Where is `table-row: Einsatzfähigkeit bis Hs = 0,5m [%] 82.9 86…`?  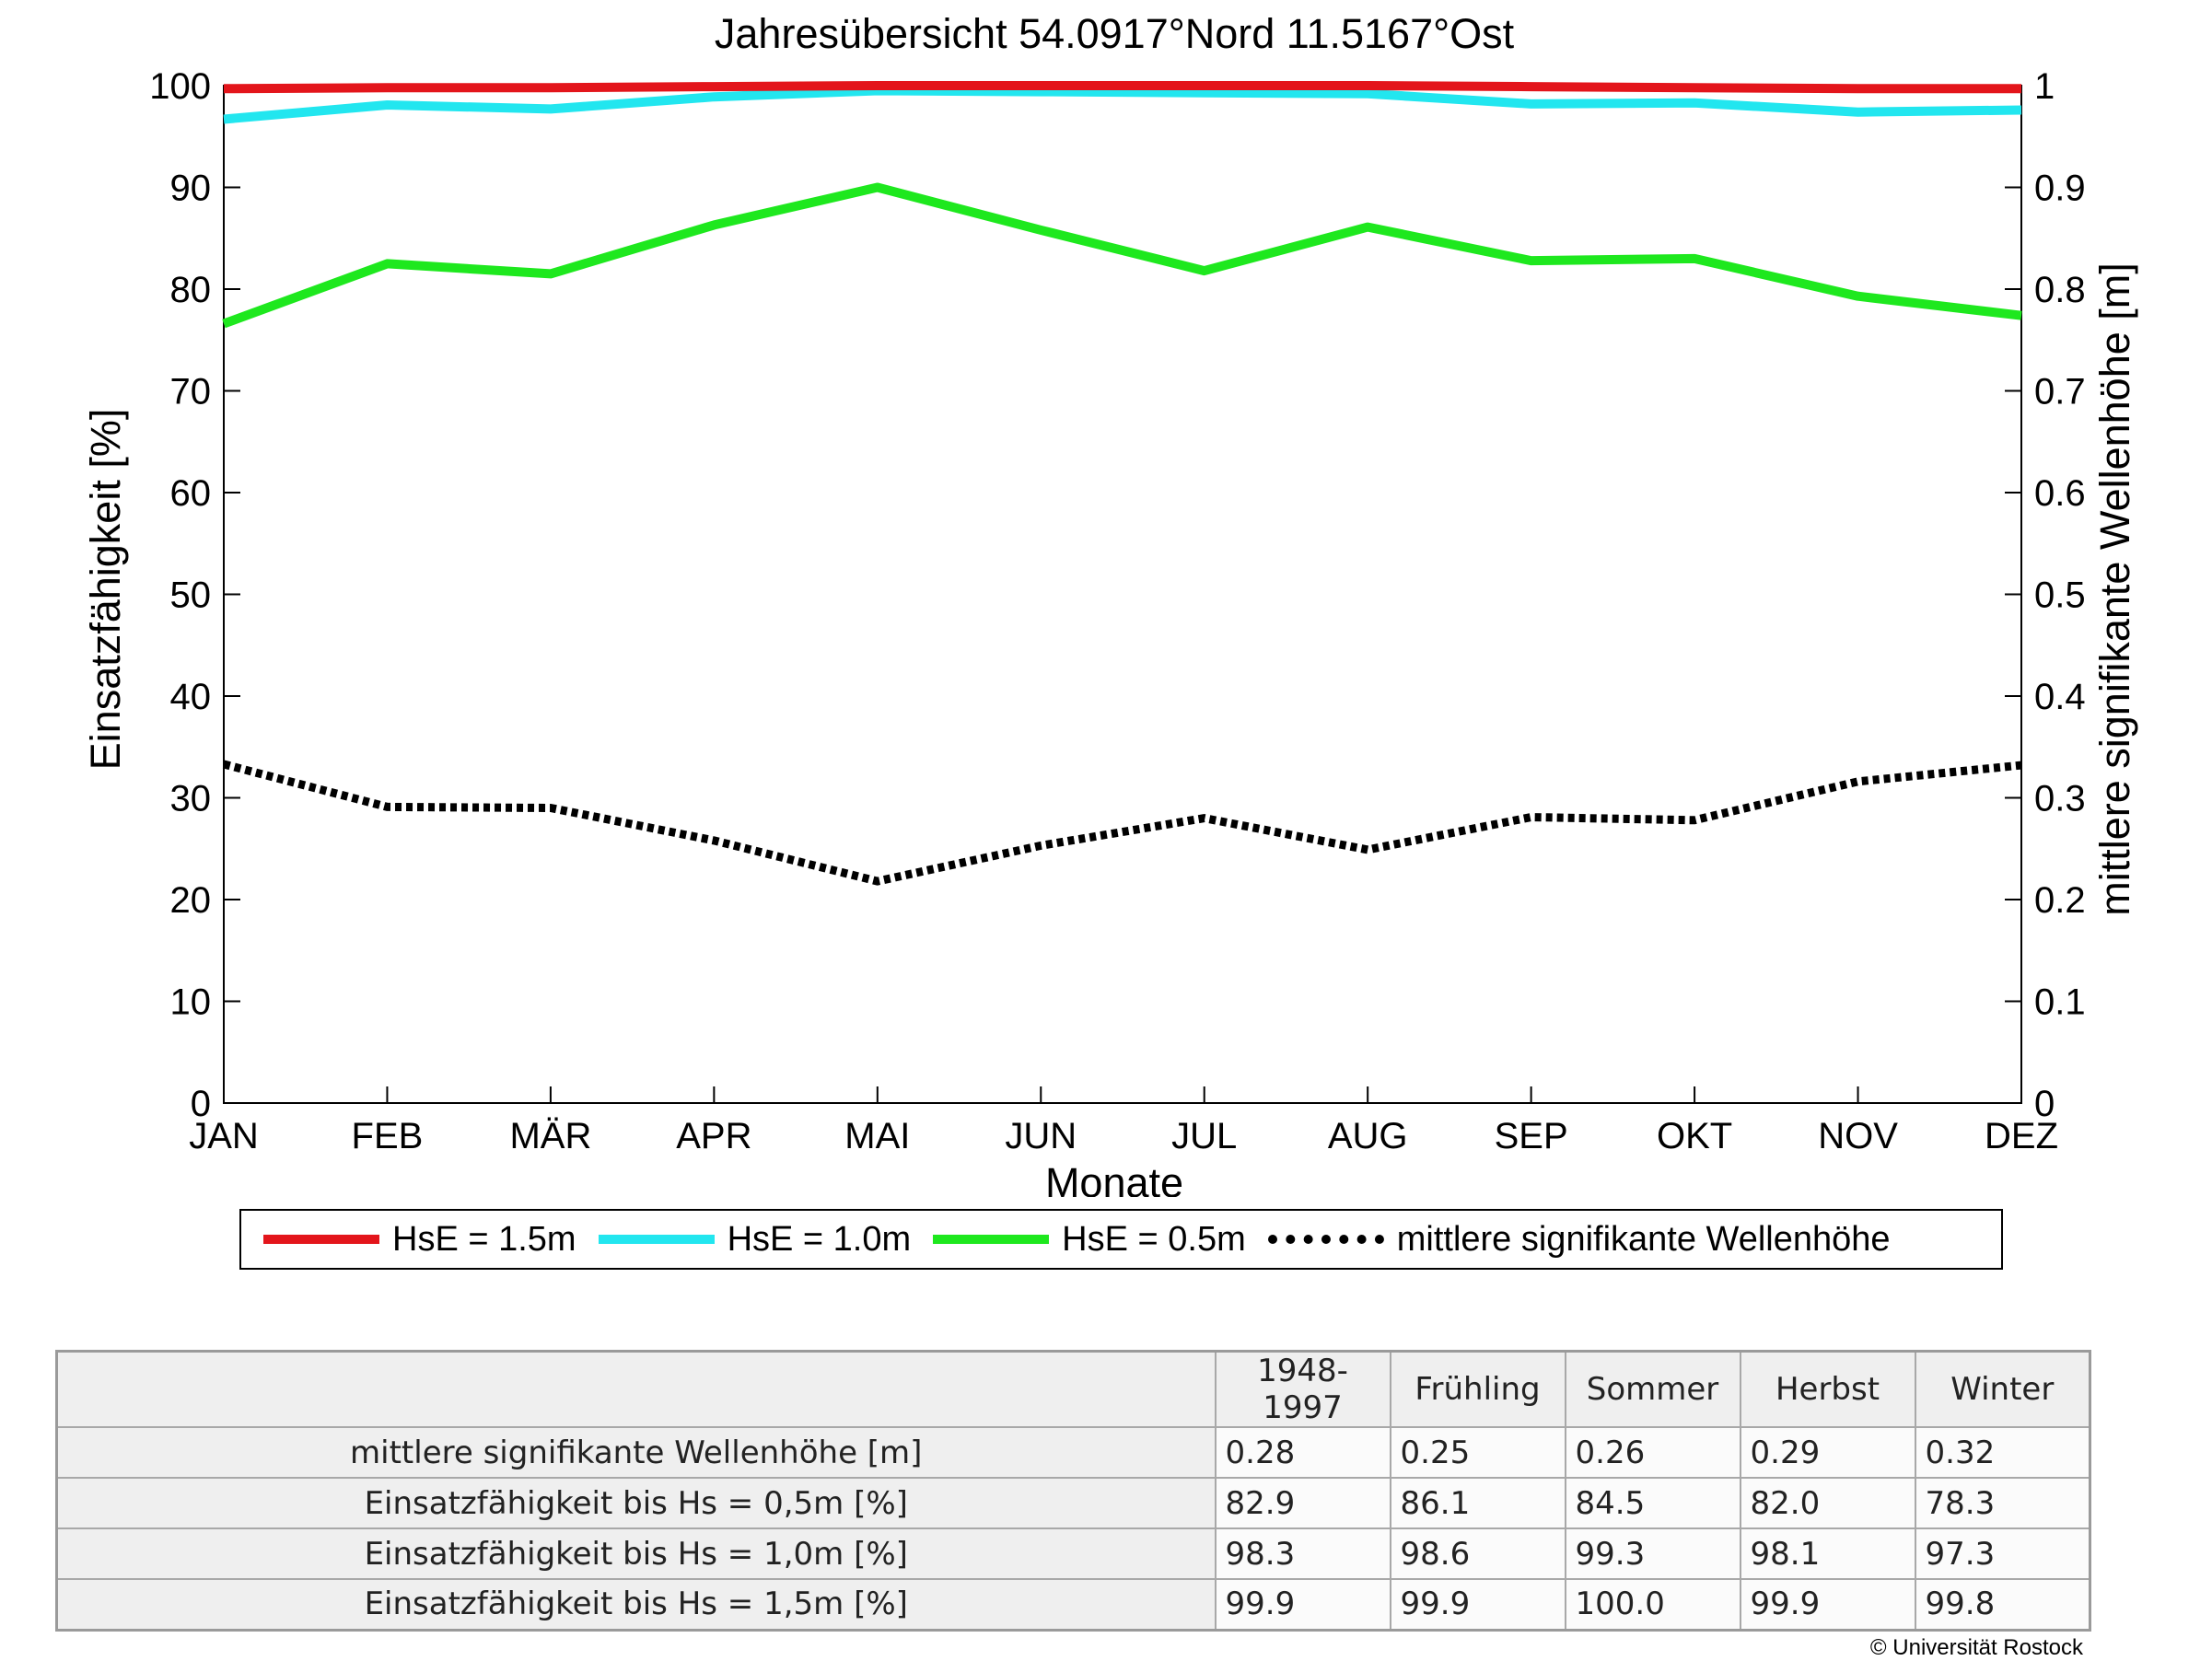
table-row: Einsatzfähigkeit bis Hs = 0,5m [%] 82.9 86… is located at coordinates (1073, 1503).